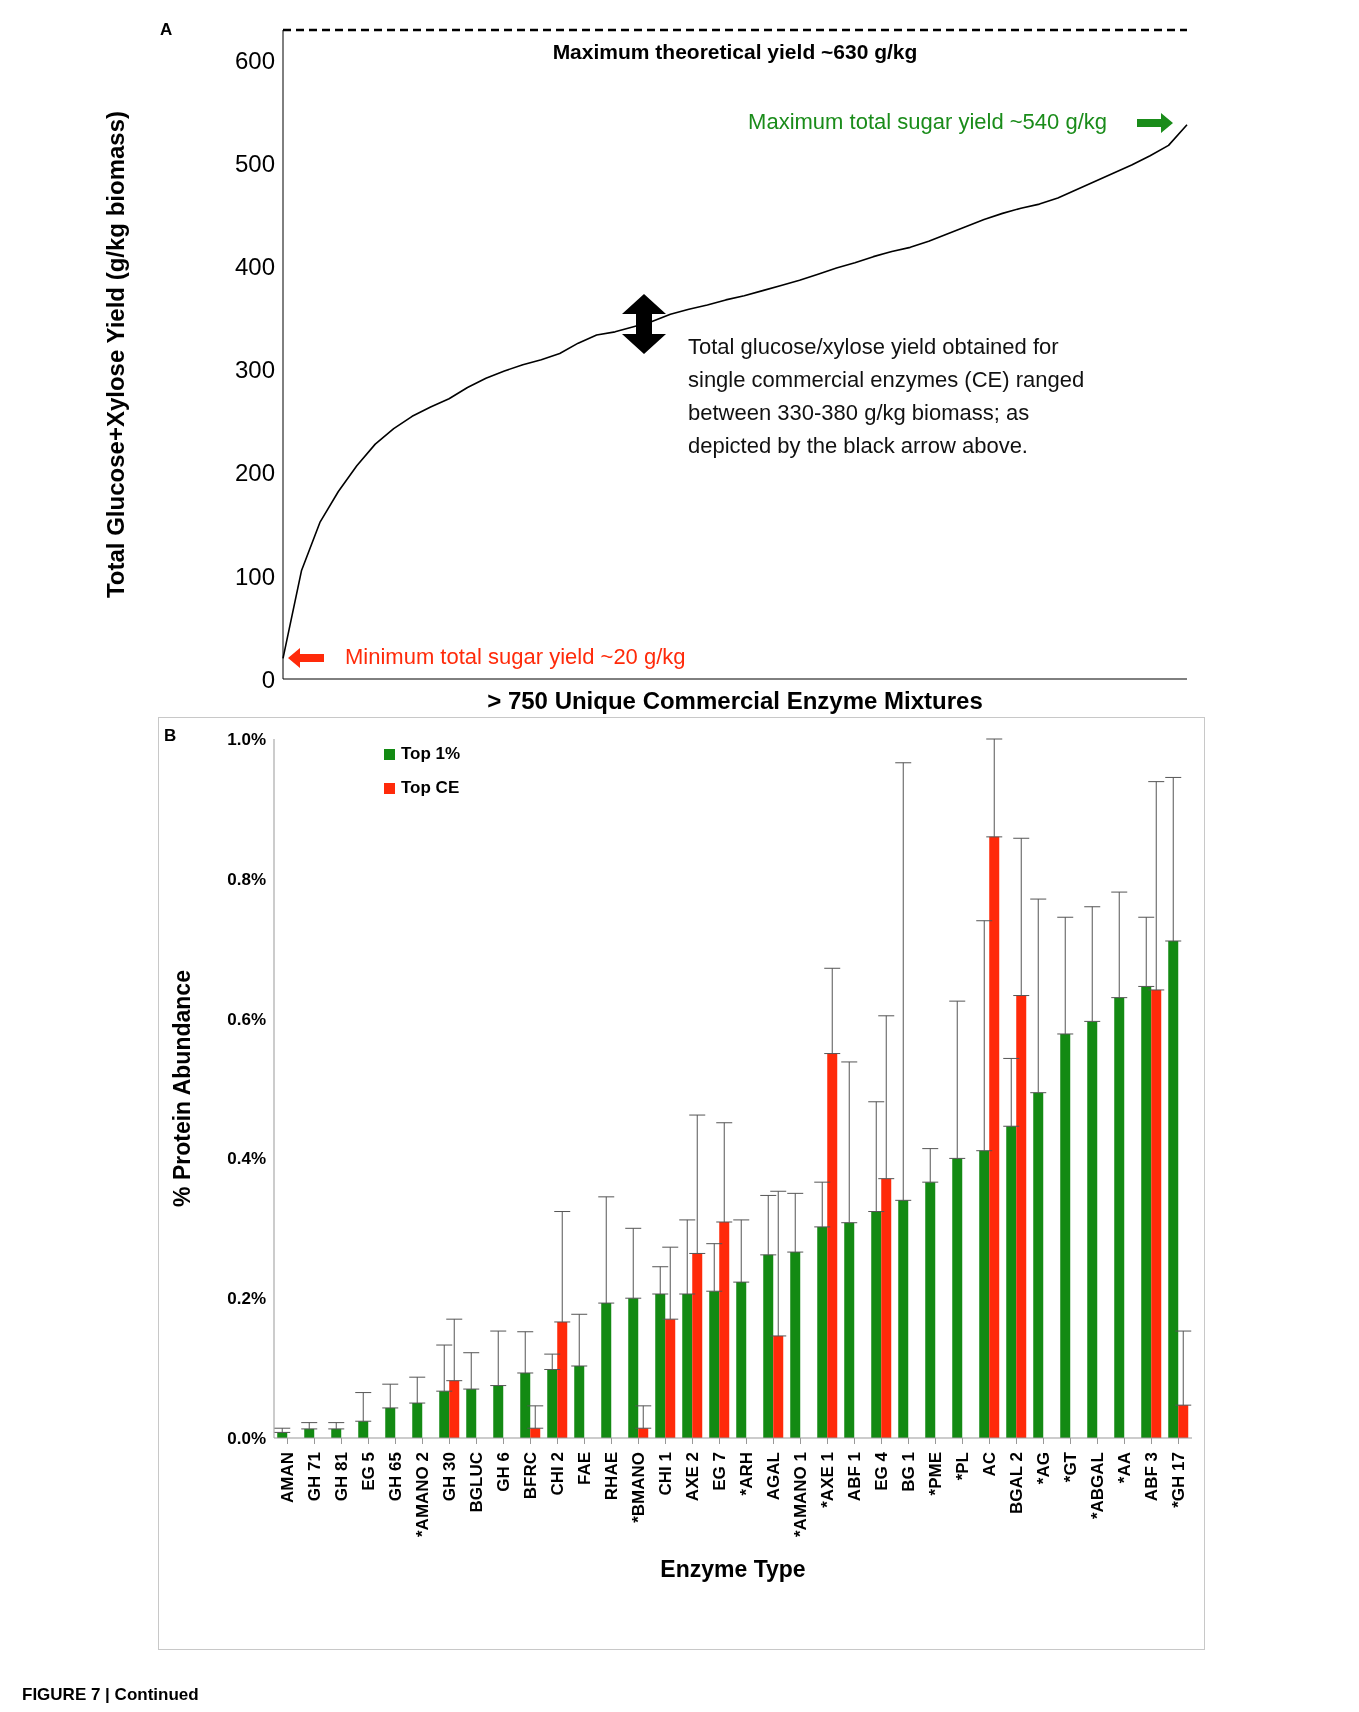  I want to click on annotation: Minimum total sugar yield ~20 g/kg, so click(515, 657).